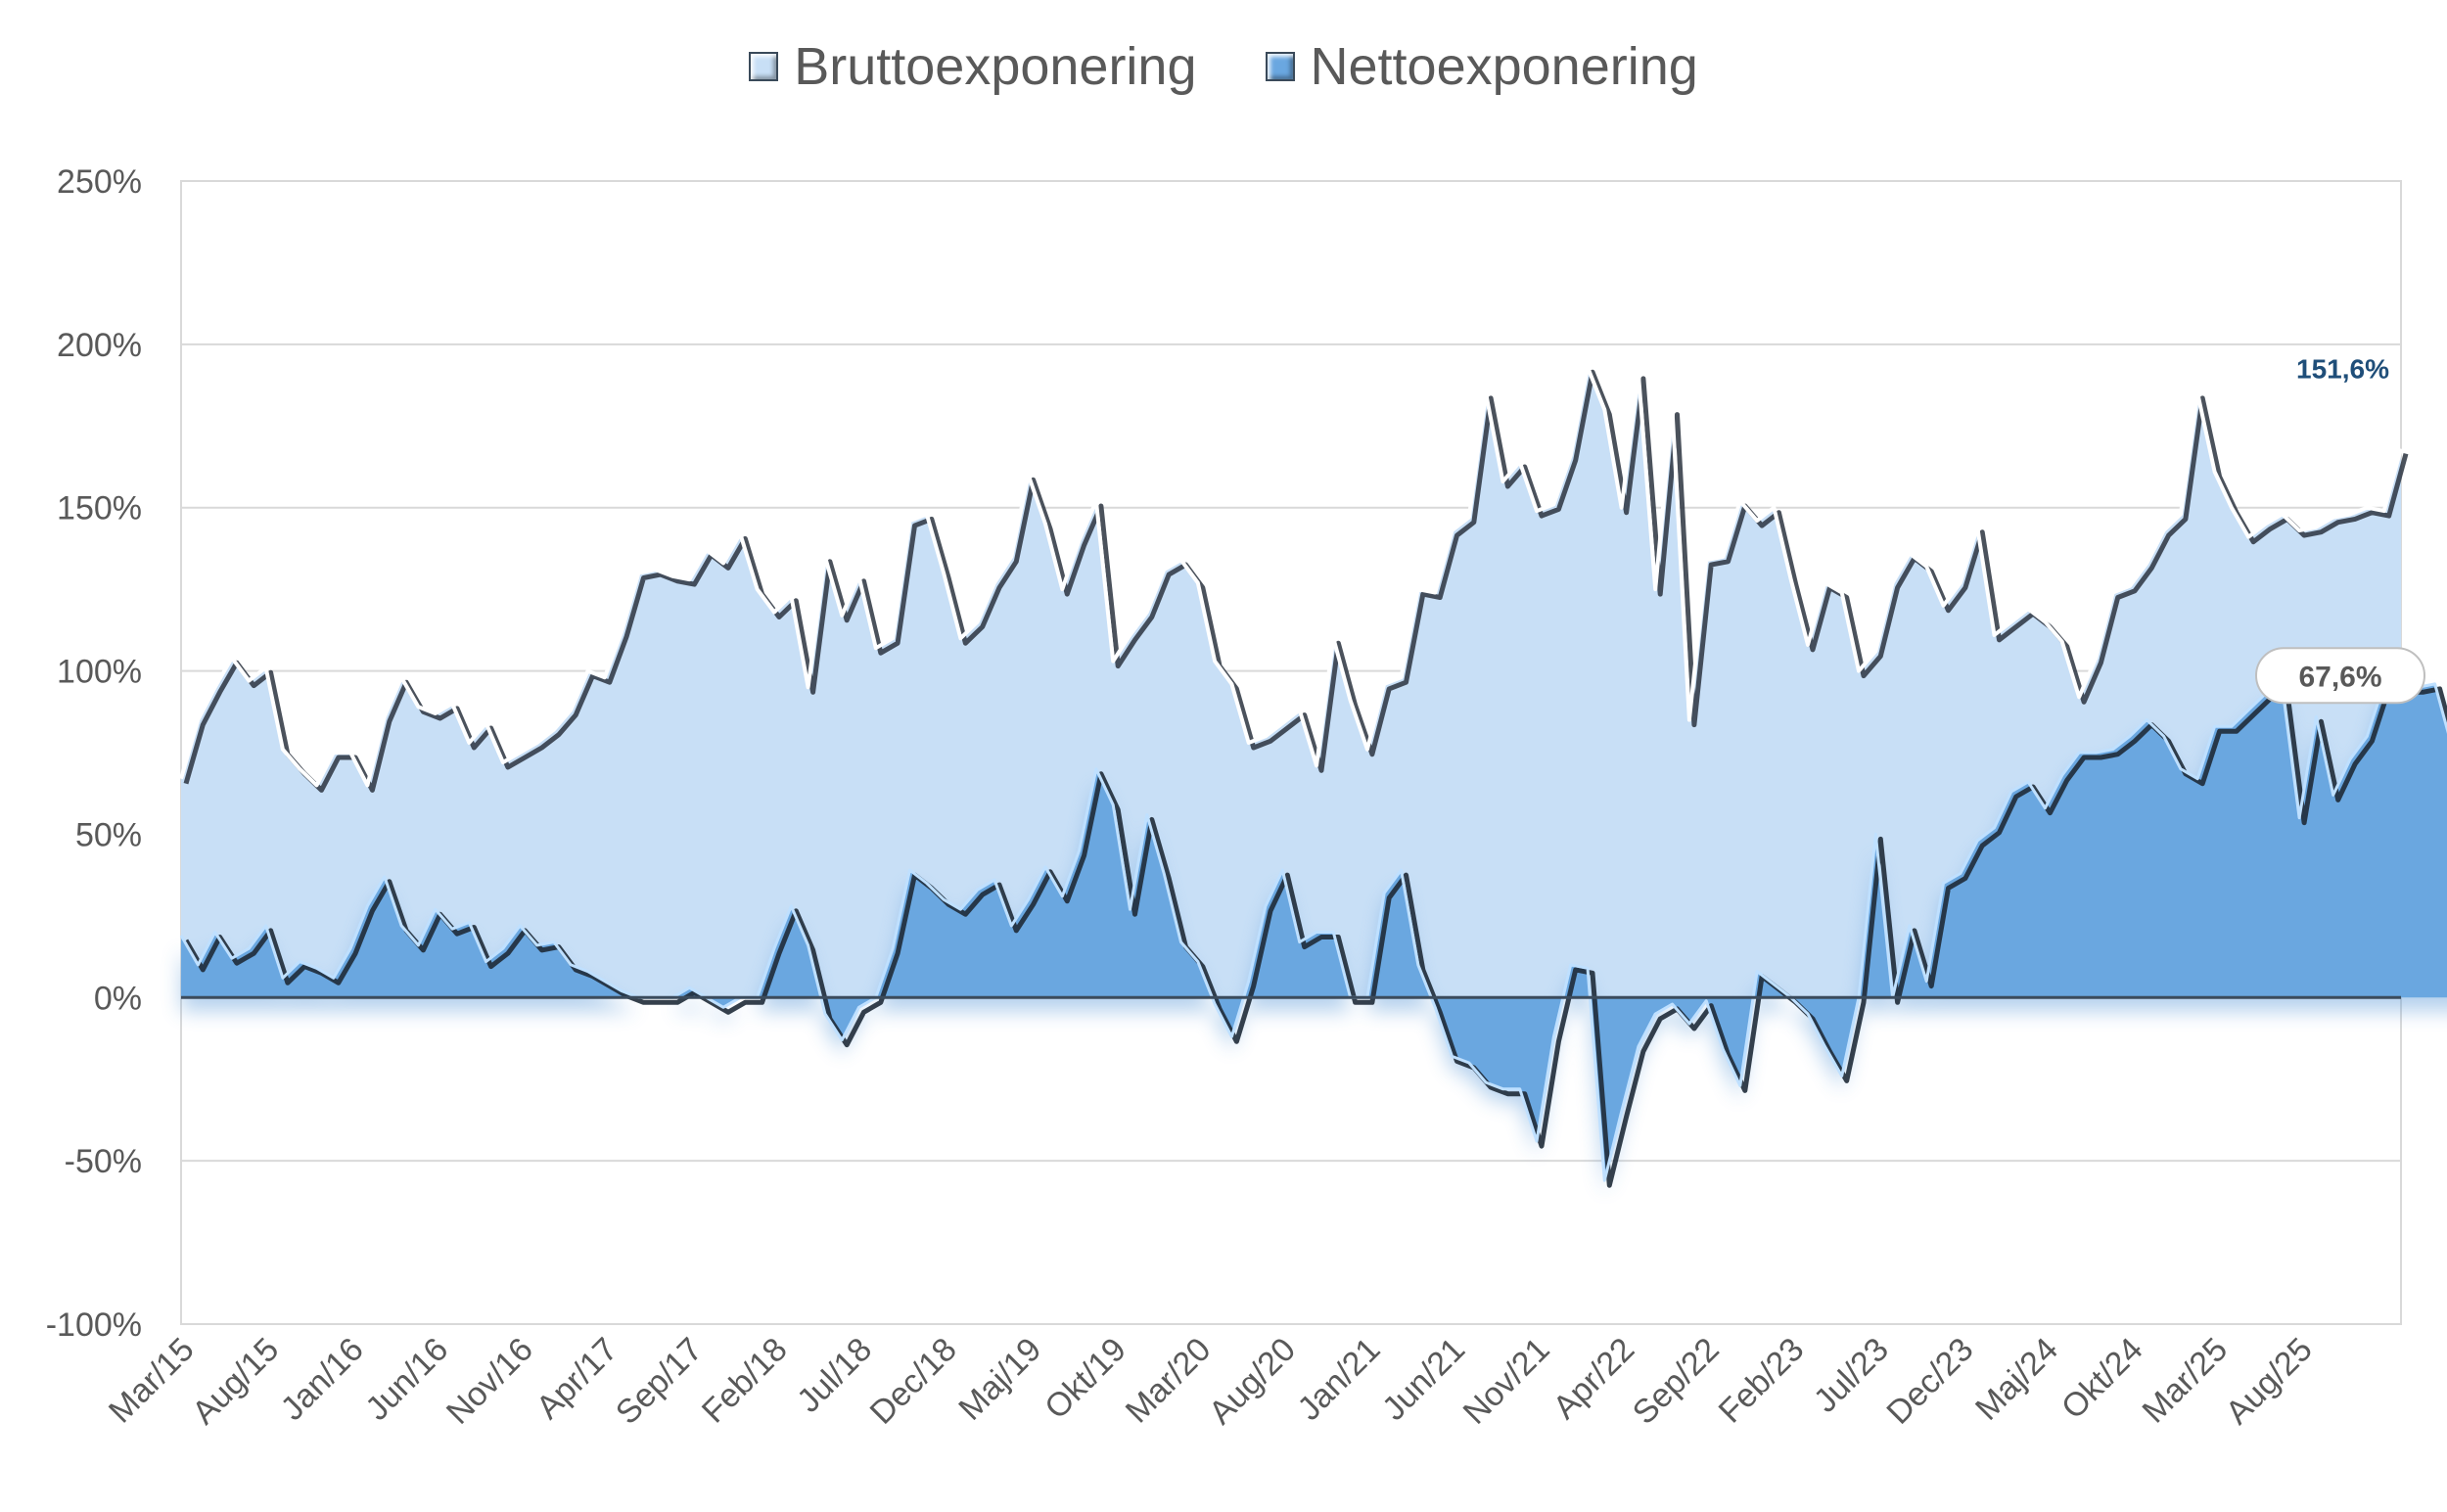  Describe the element at coordinates (1223, 66) in the screenshot. I see `legend: Bruttoexponering Nettoexponering` at that location.